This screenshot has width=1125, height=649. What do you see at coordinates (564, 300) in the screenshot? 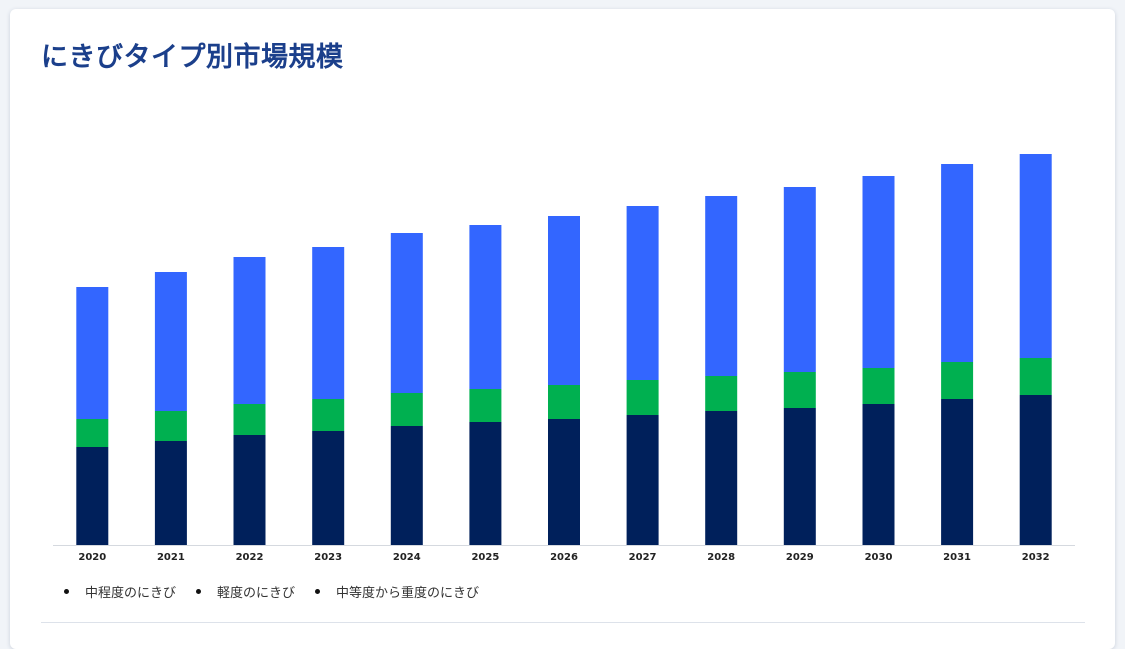
I see `bar-segment-2026-s2` at bounding box center [564, 300].